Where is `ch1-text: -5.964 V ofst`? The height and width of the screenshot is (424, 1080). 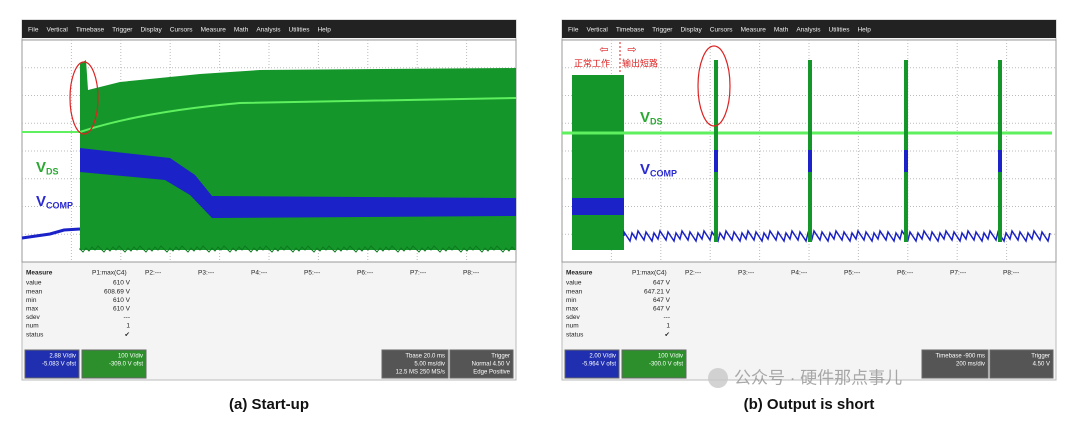
ch1-text: -5.964 V ofst is located at coordinates (599, 365).